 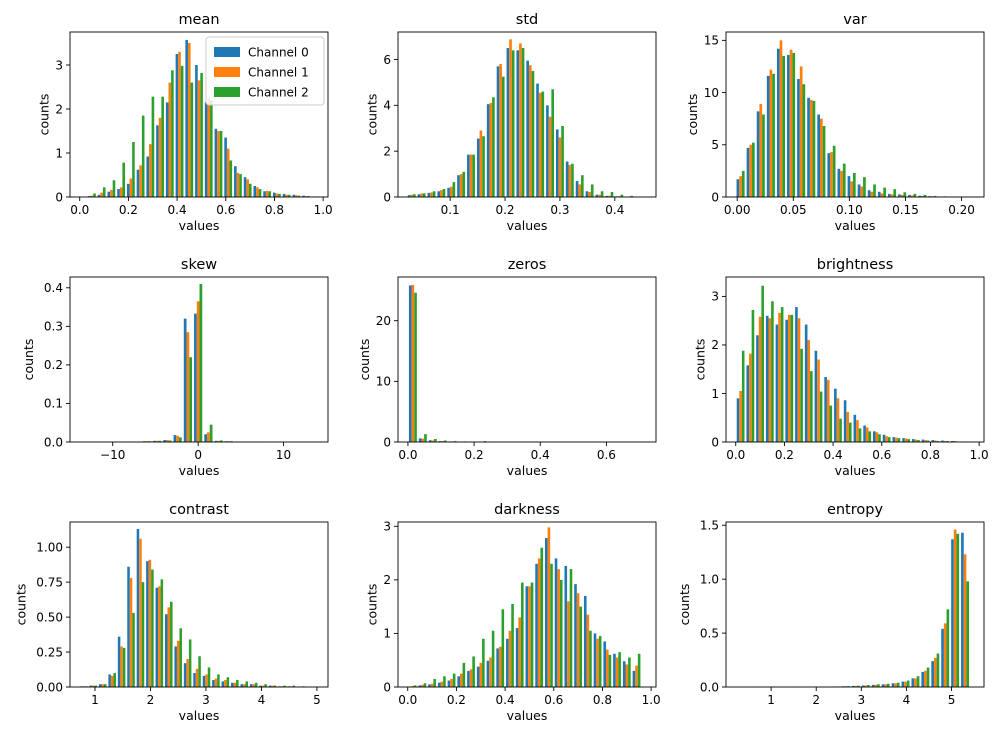 What do you see at coordinates (199, 510) in the screenshot?
I see `subplot-title: contrast` at bounding box center [199, 510].